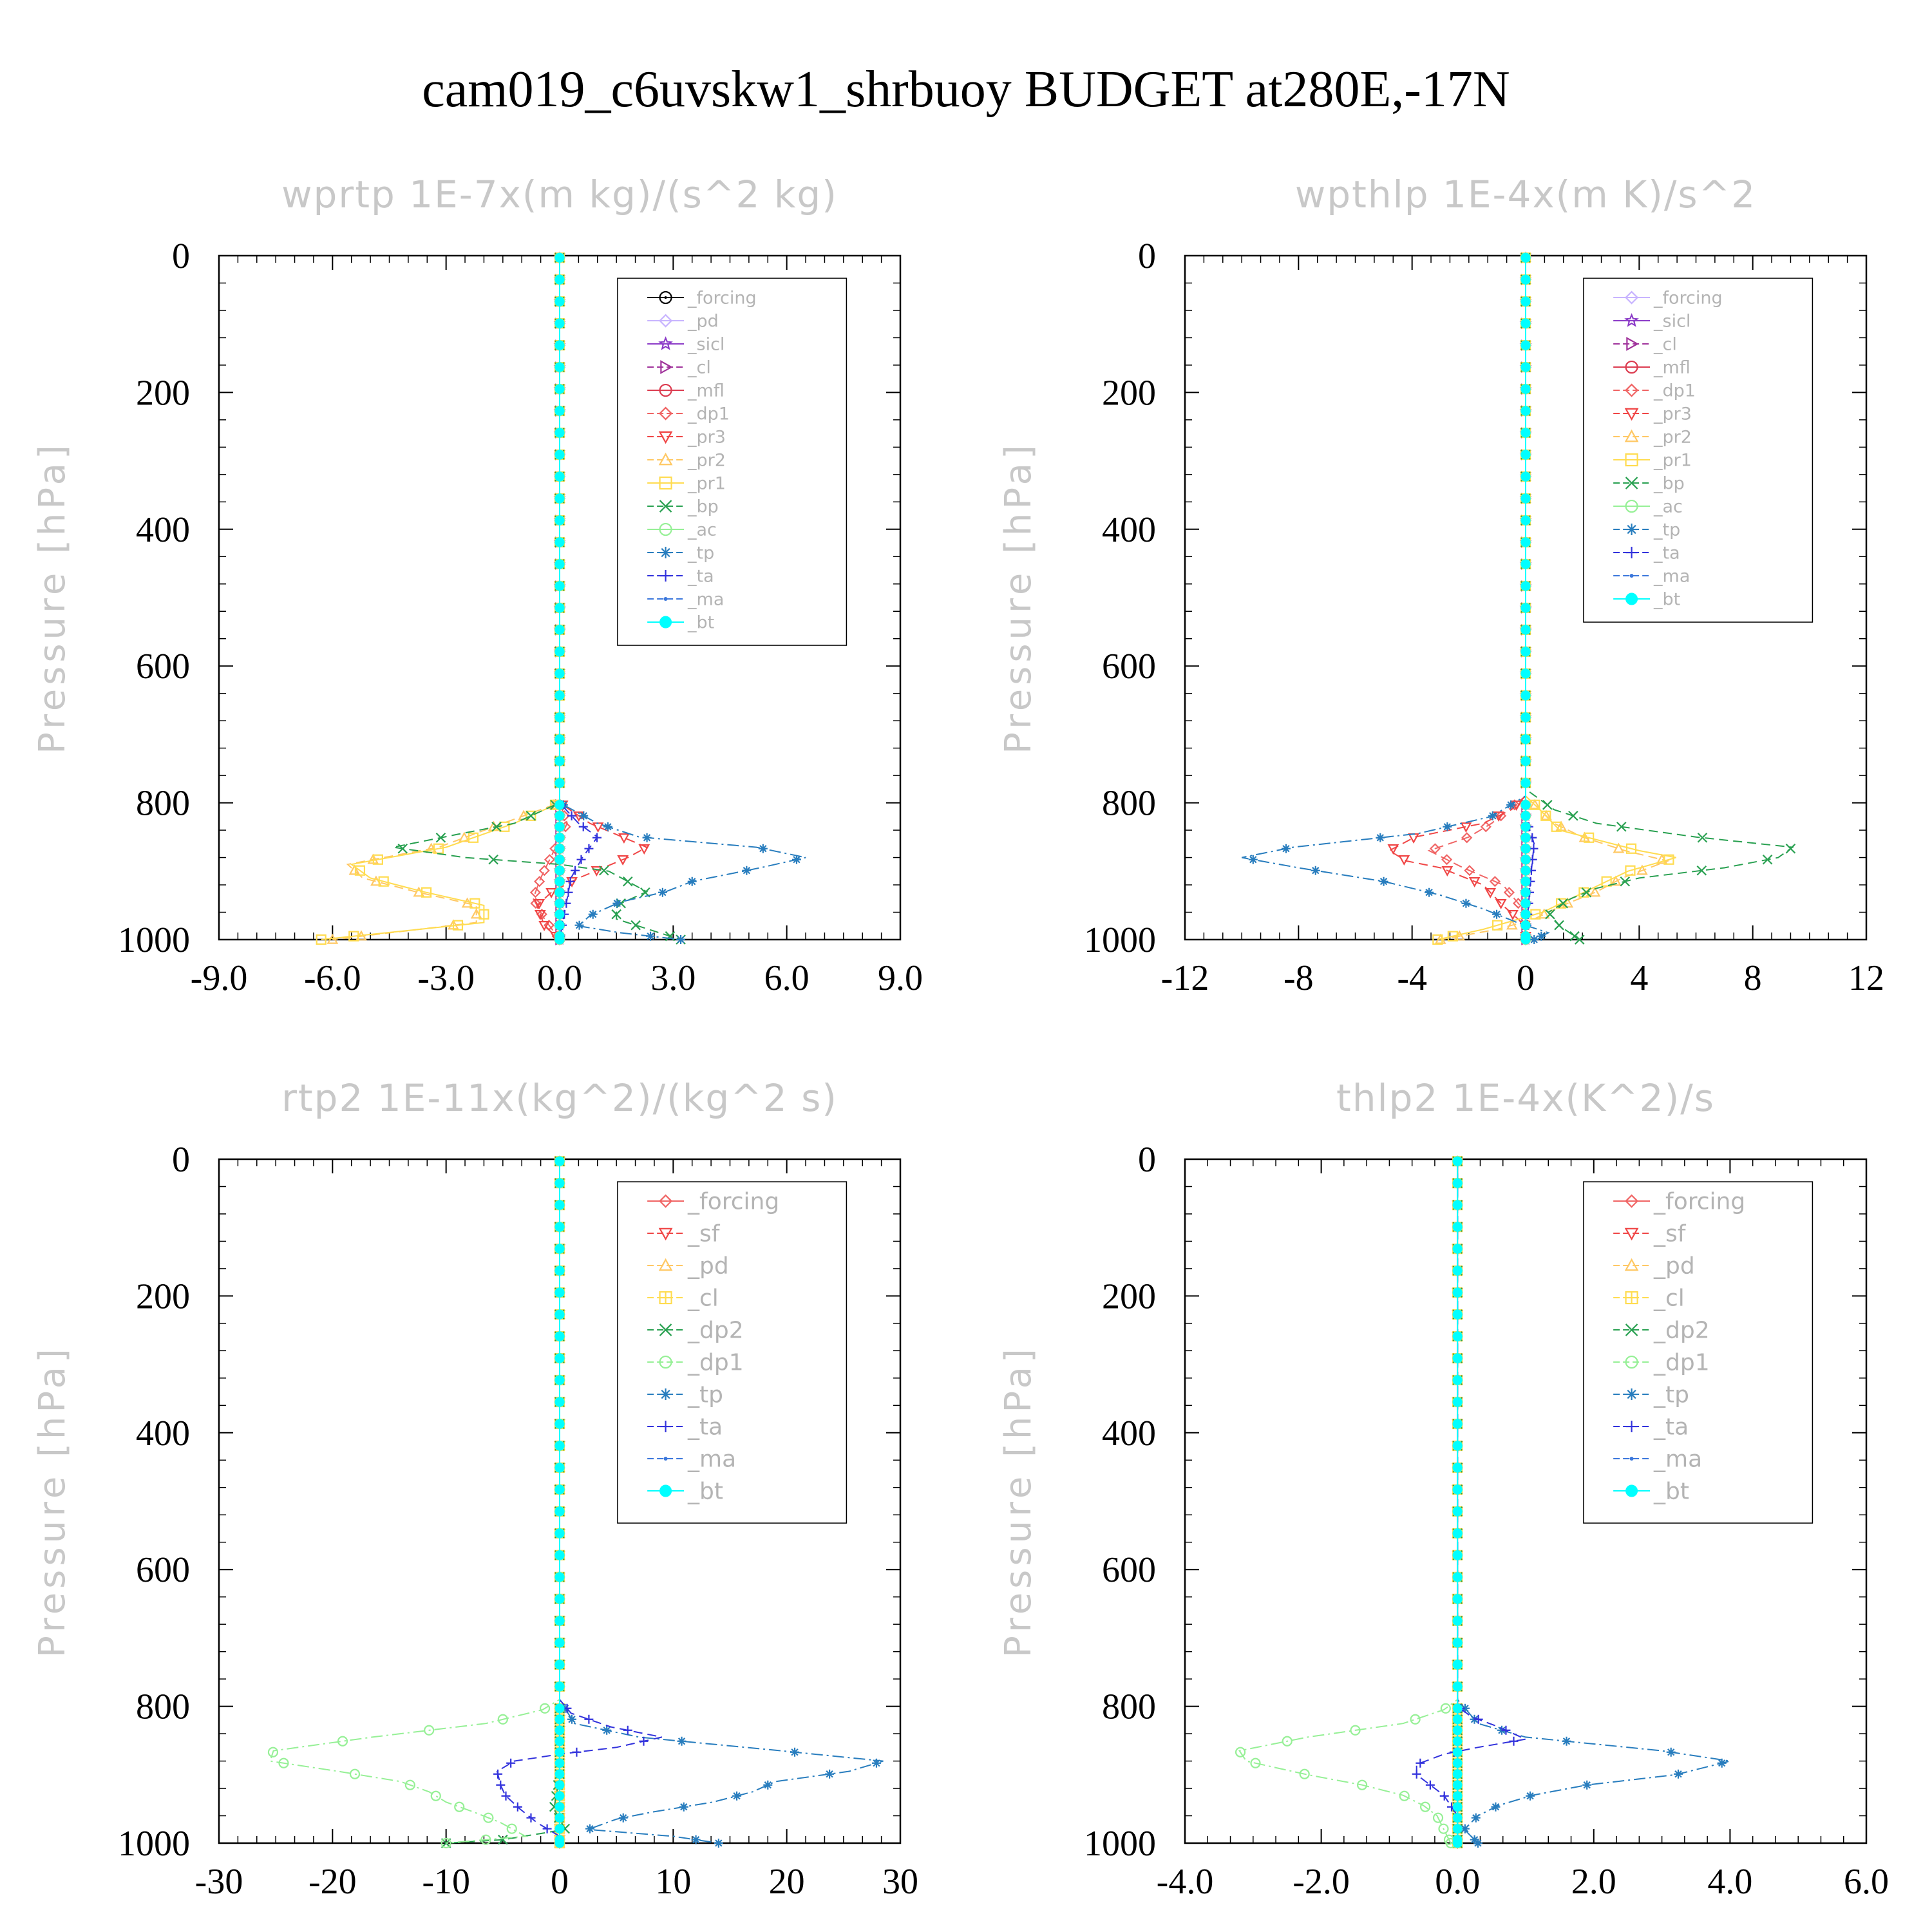  Describe the element at coordinates (154, 940) in the screenshot. I see `y-tick-label: 1000` at that location.